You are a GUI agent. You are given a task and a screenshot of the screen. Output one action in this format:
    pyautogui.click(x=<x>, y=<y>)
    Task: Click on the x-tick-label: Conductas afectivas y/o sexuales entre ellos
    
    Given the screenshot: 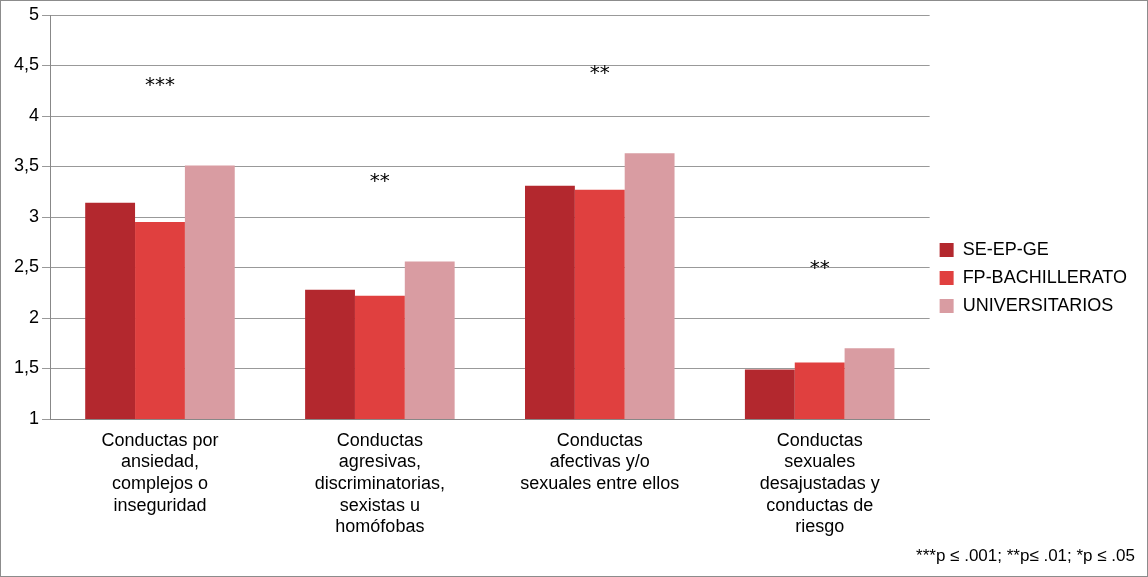 What is the action you would take?
    pyautogui.click(x=600, y=461)
    